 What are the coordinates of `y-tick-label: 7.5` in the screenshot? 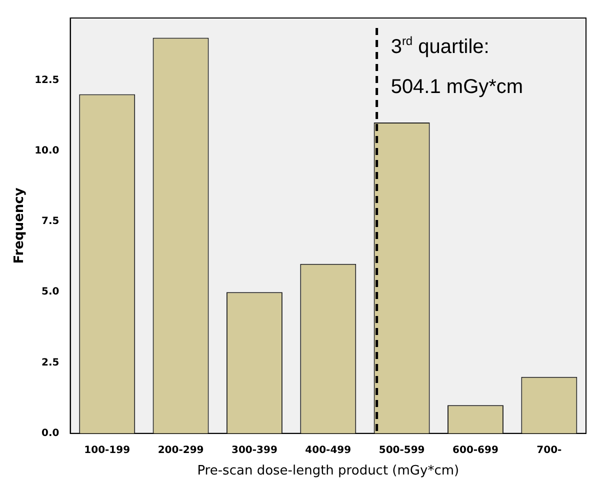 It's located at (51, 222).